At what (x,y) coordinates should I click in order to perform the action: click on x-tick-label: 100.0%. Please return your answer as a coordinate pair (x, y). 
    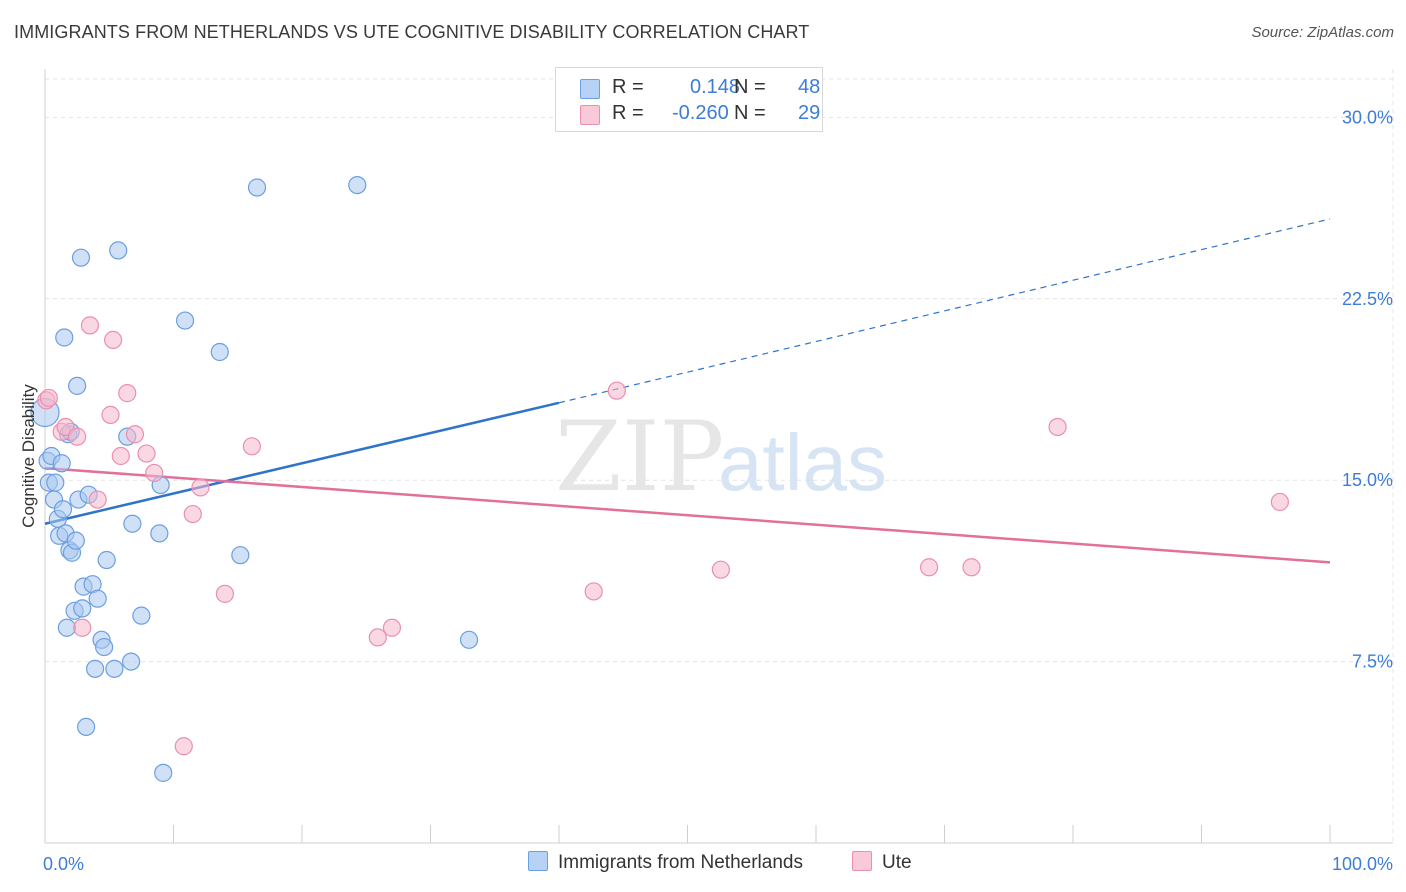
    Looking at the image, I should click on (1362, 864).